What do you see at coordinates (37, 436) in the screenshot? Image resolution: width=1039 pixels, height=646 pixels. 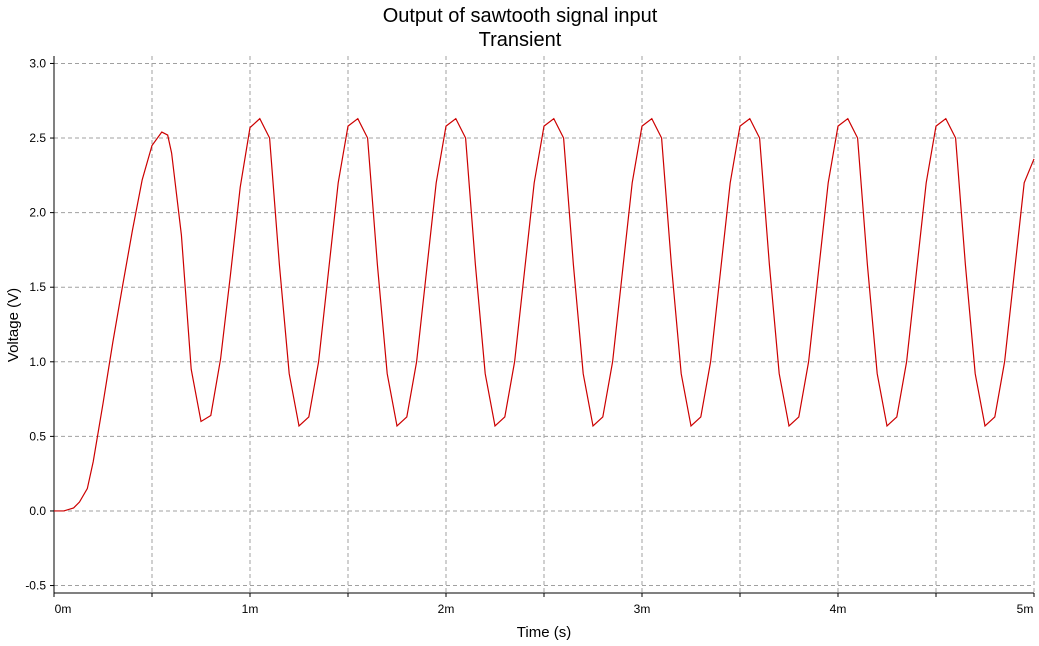 I see `y-tick-label: 0.5` at bounding box center [37, 436].